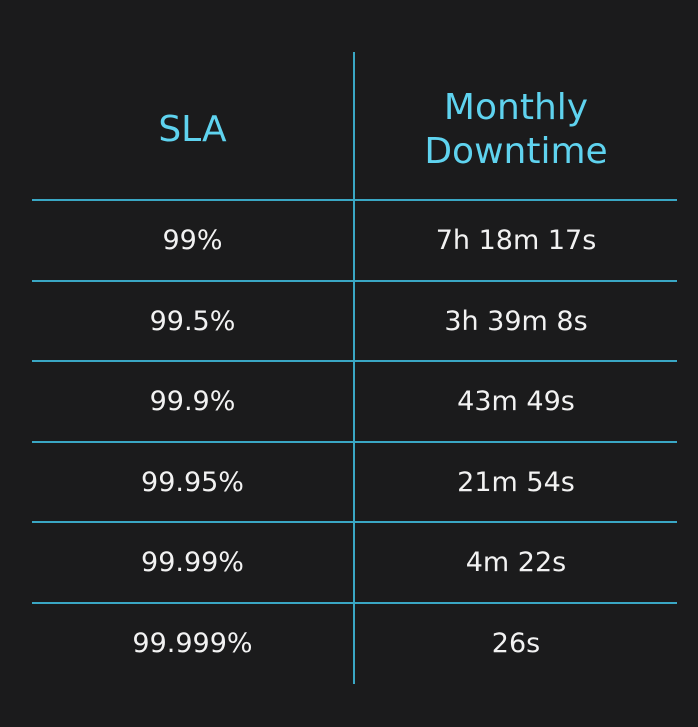  Describe the element at coordinates (516, 321) in the screenshot. I see `downtime-cell: 3h 39m 8s` at that location.